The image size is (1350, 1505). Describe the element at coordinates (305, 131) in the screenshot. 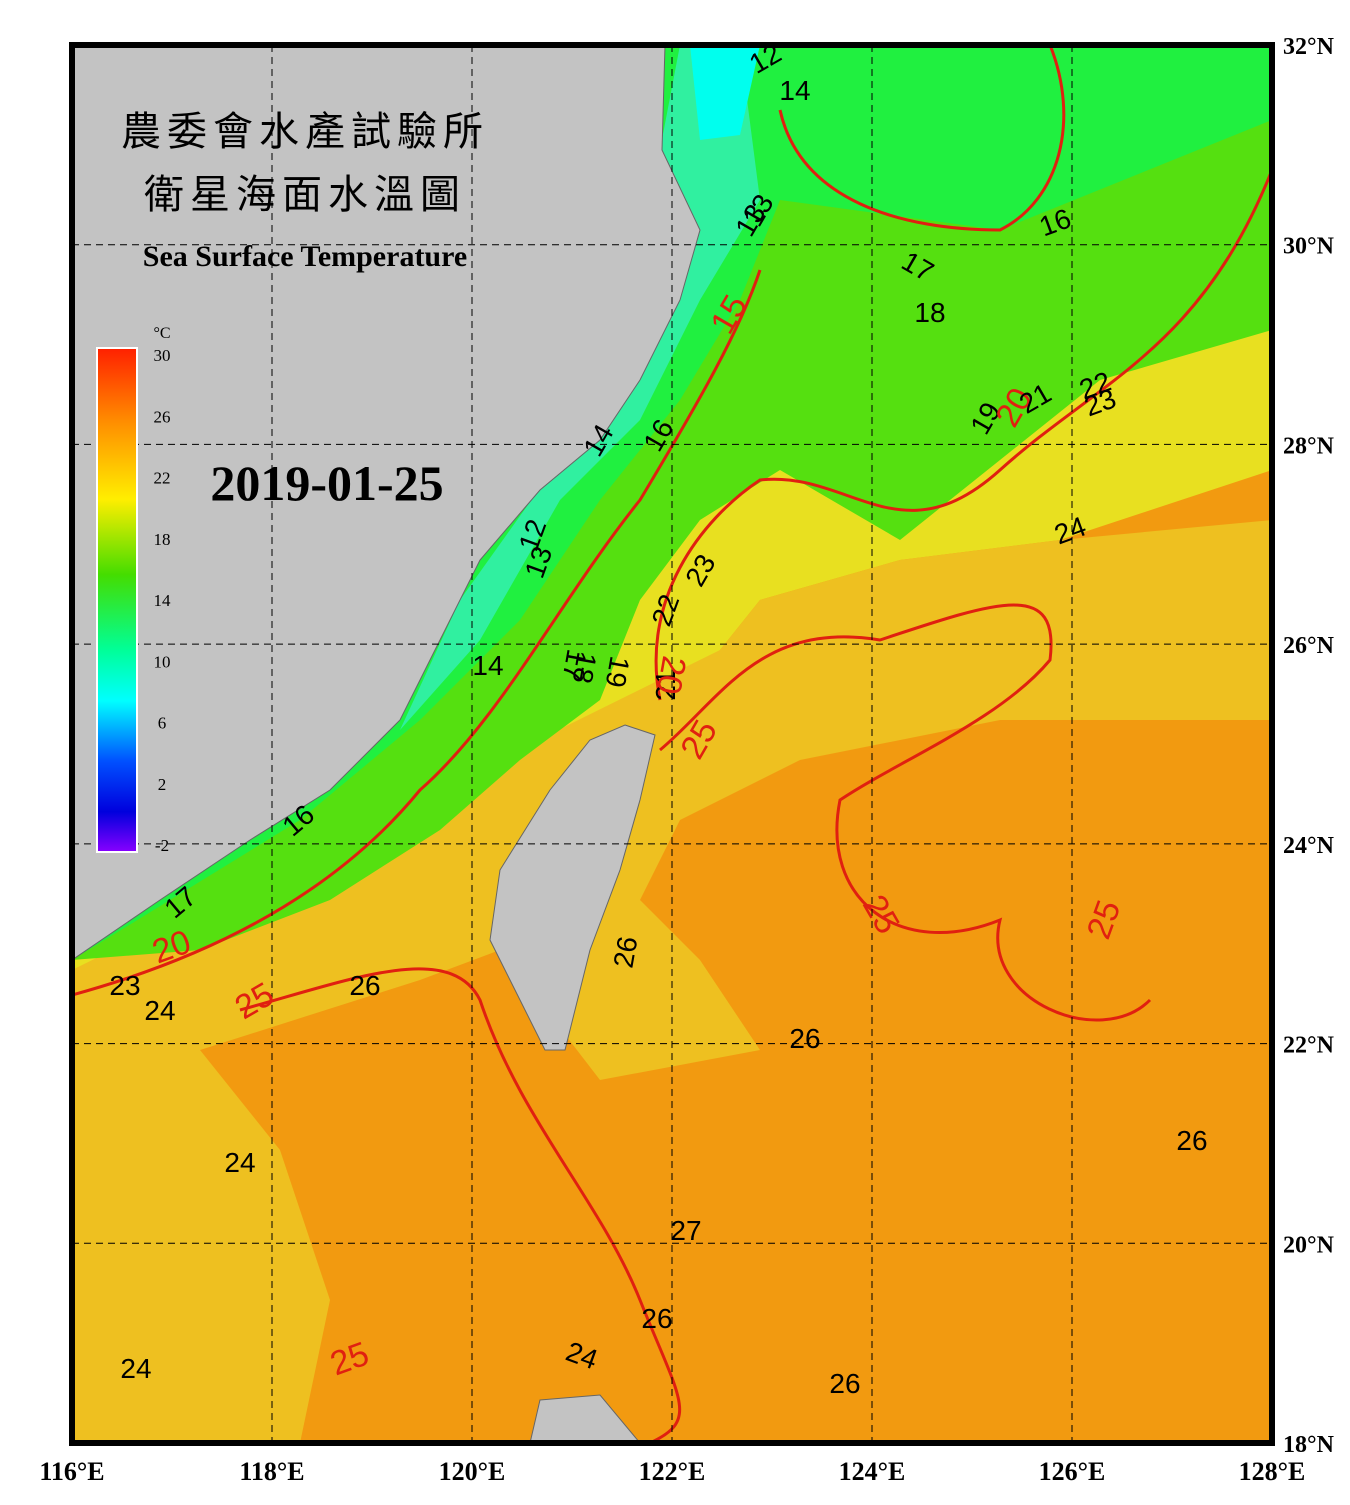

I see `title-zh-1: 農委會水產試驗所` at that location.